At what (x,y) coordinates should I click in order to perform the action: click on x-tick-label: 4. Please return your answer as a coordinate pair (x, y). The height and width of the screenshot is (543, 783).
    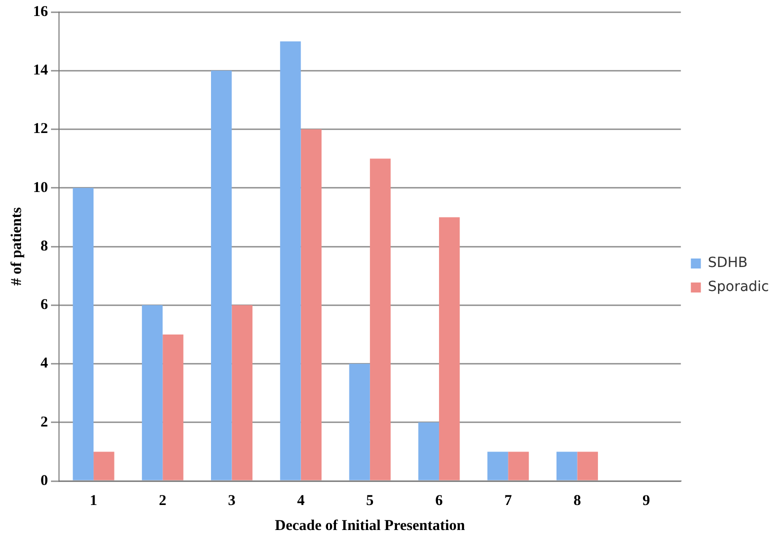
    Looking at the image, I should click on (301, 500).